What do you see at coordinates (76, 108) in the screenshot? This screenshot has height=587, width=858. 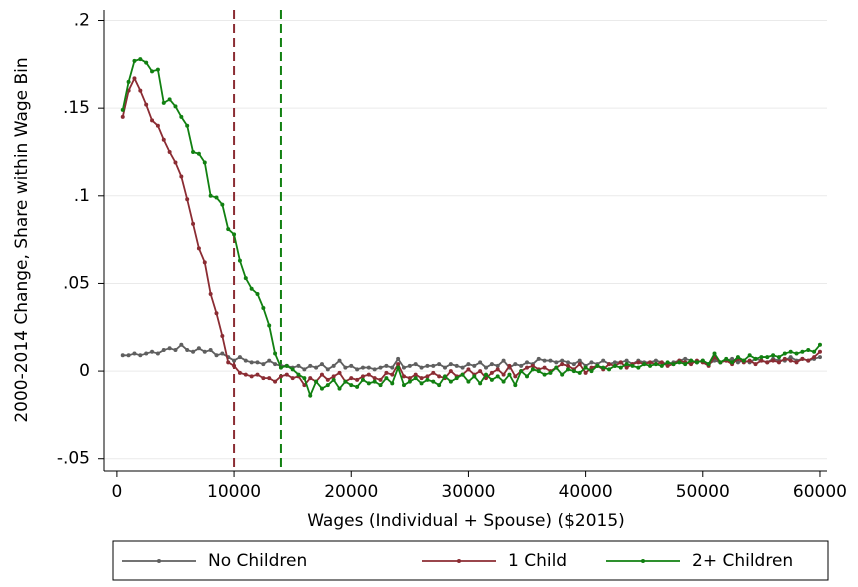 I see `y-tick-label: .15` at bounding box center [76, 108].